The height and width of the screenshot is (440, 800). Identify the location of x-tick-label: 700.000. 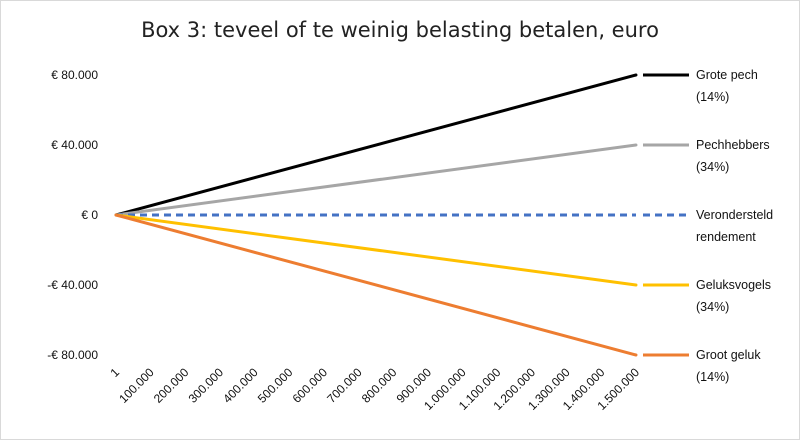
(344, 385).